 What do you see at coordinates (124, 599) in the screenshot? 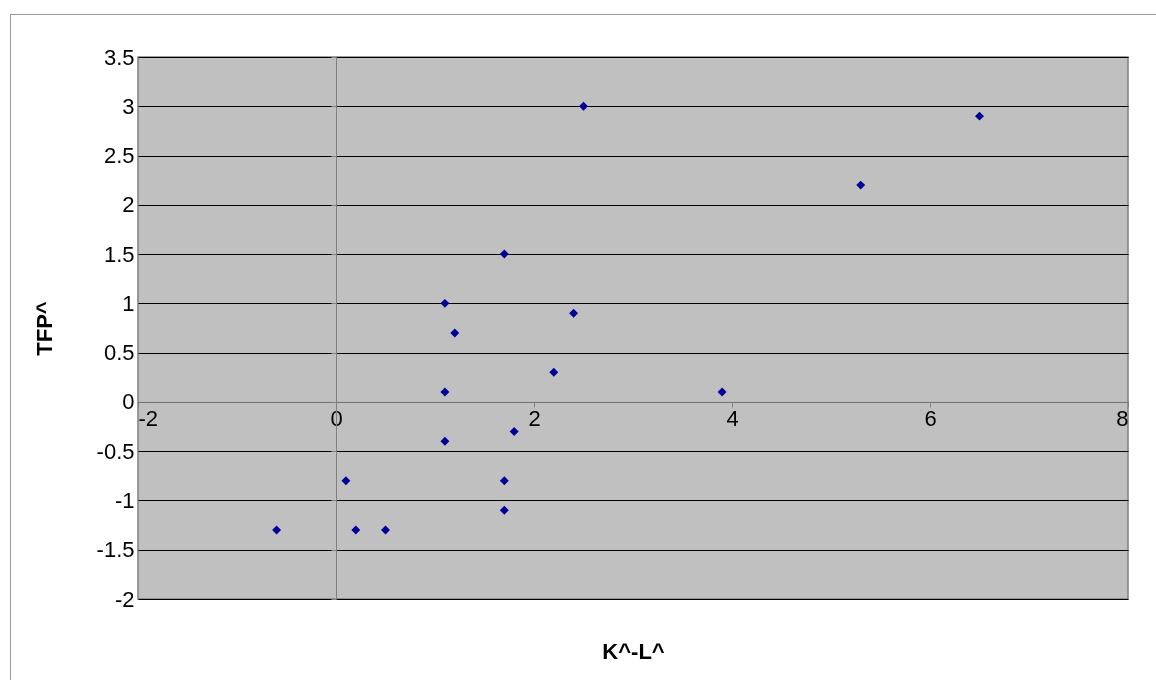
I see `y-tick-label: -2` at bounding box center [124, 599].